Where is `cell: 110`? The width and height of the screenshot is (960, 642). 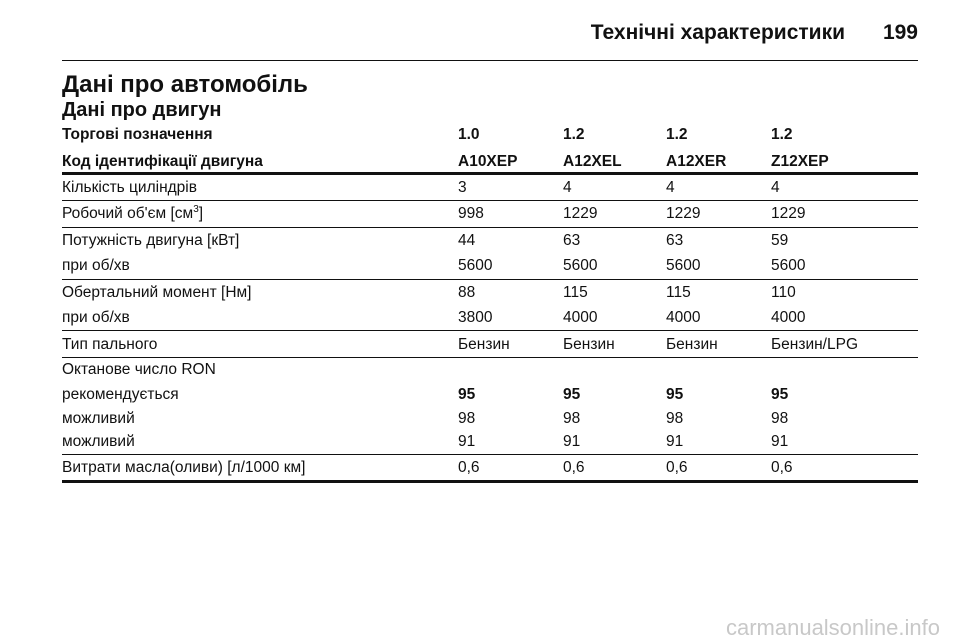
cell: 110 is located at coordinates (783, 292).